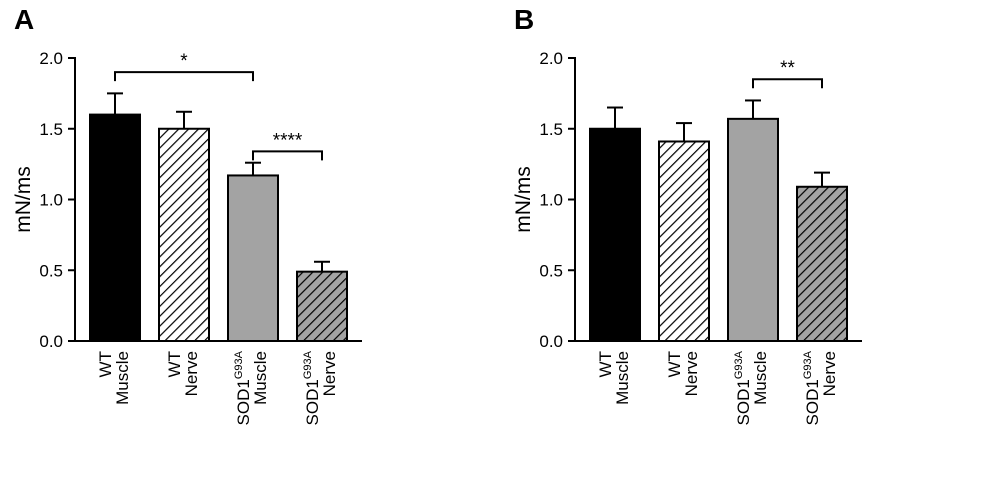 The image size is (1000, 478). What do you see at coordinates (288, 140) in the screenshot?
I see `significance-label: ****` at bounding box center [288, 140].